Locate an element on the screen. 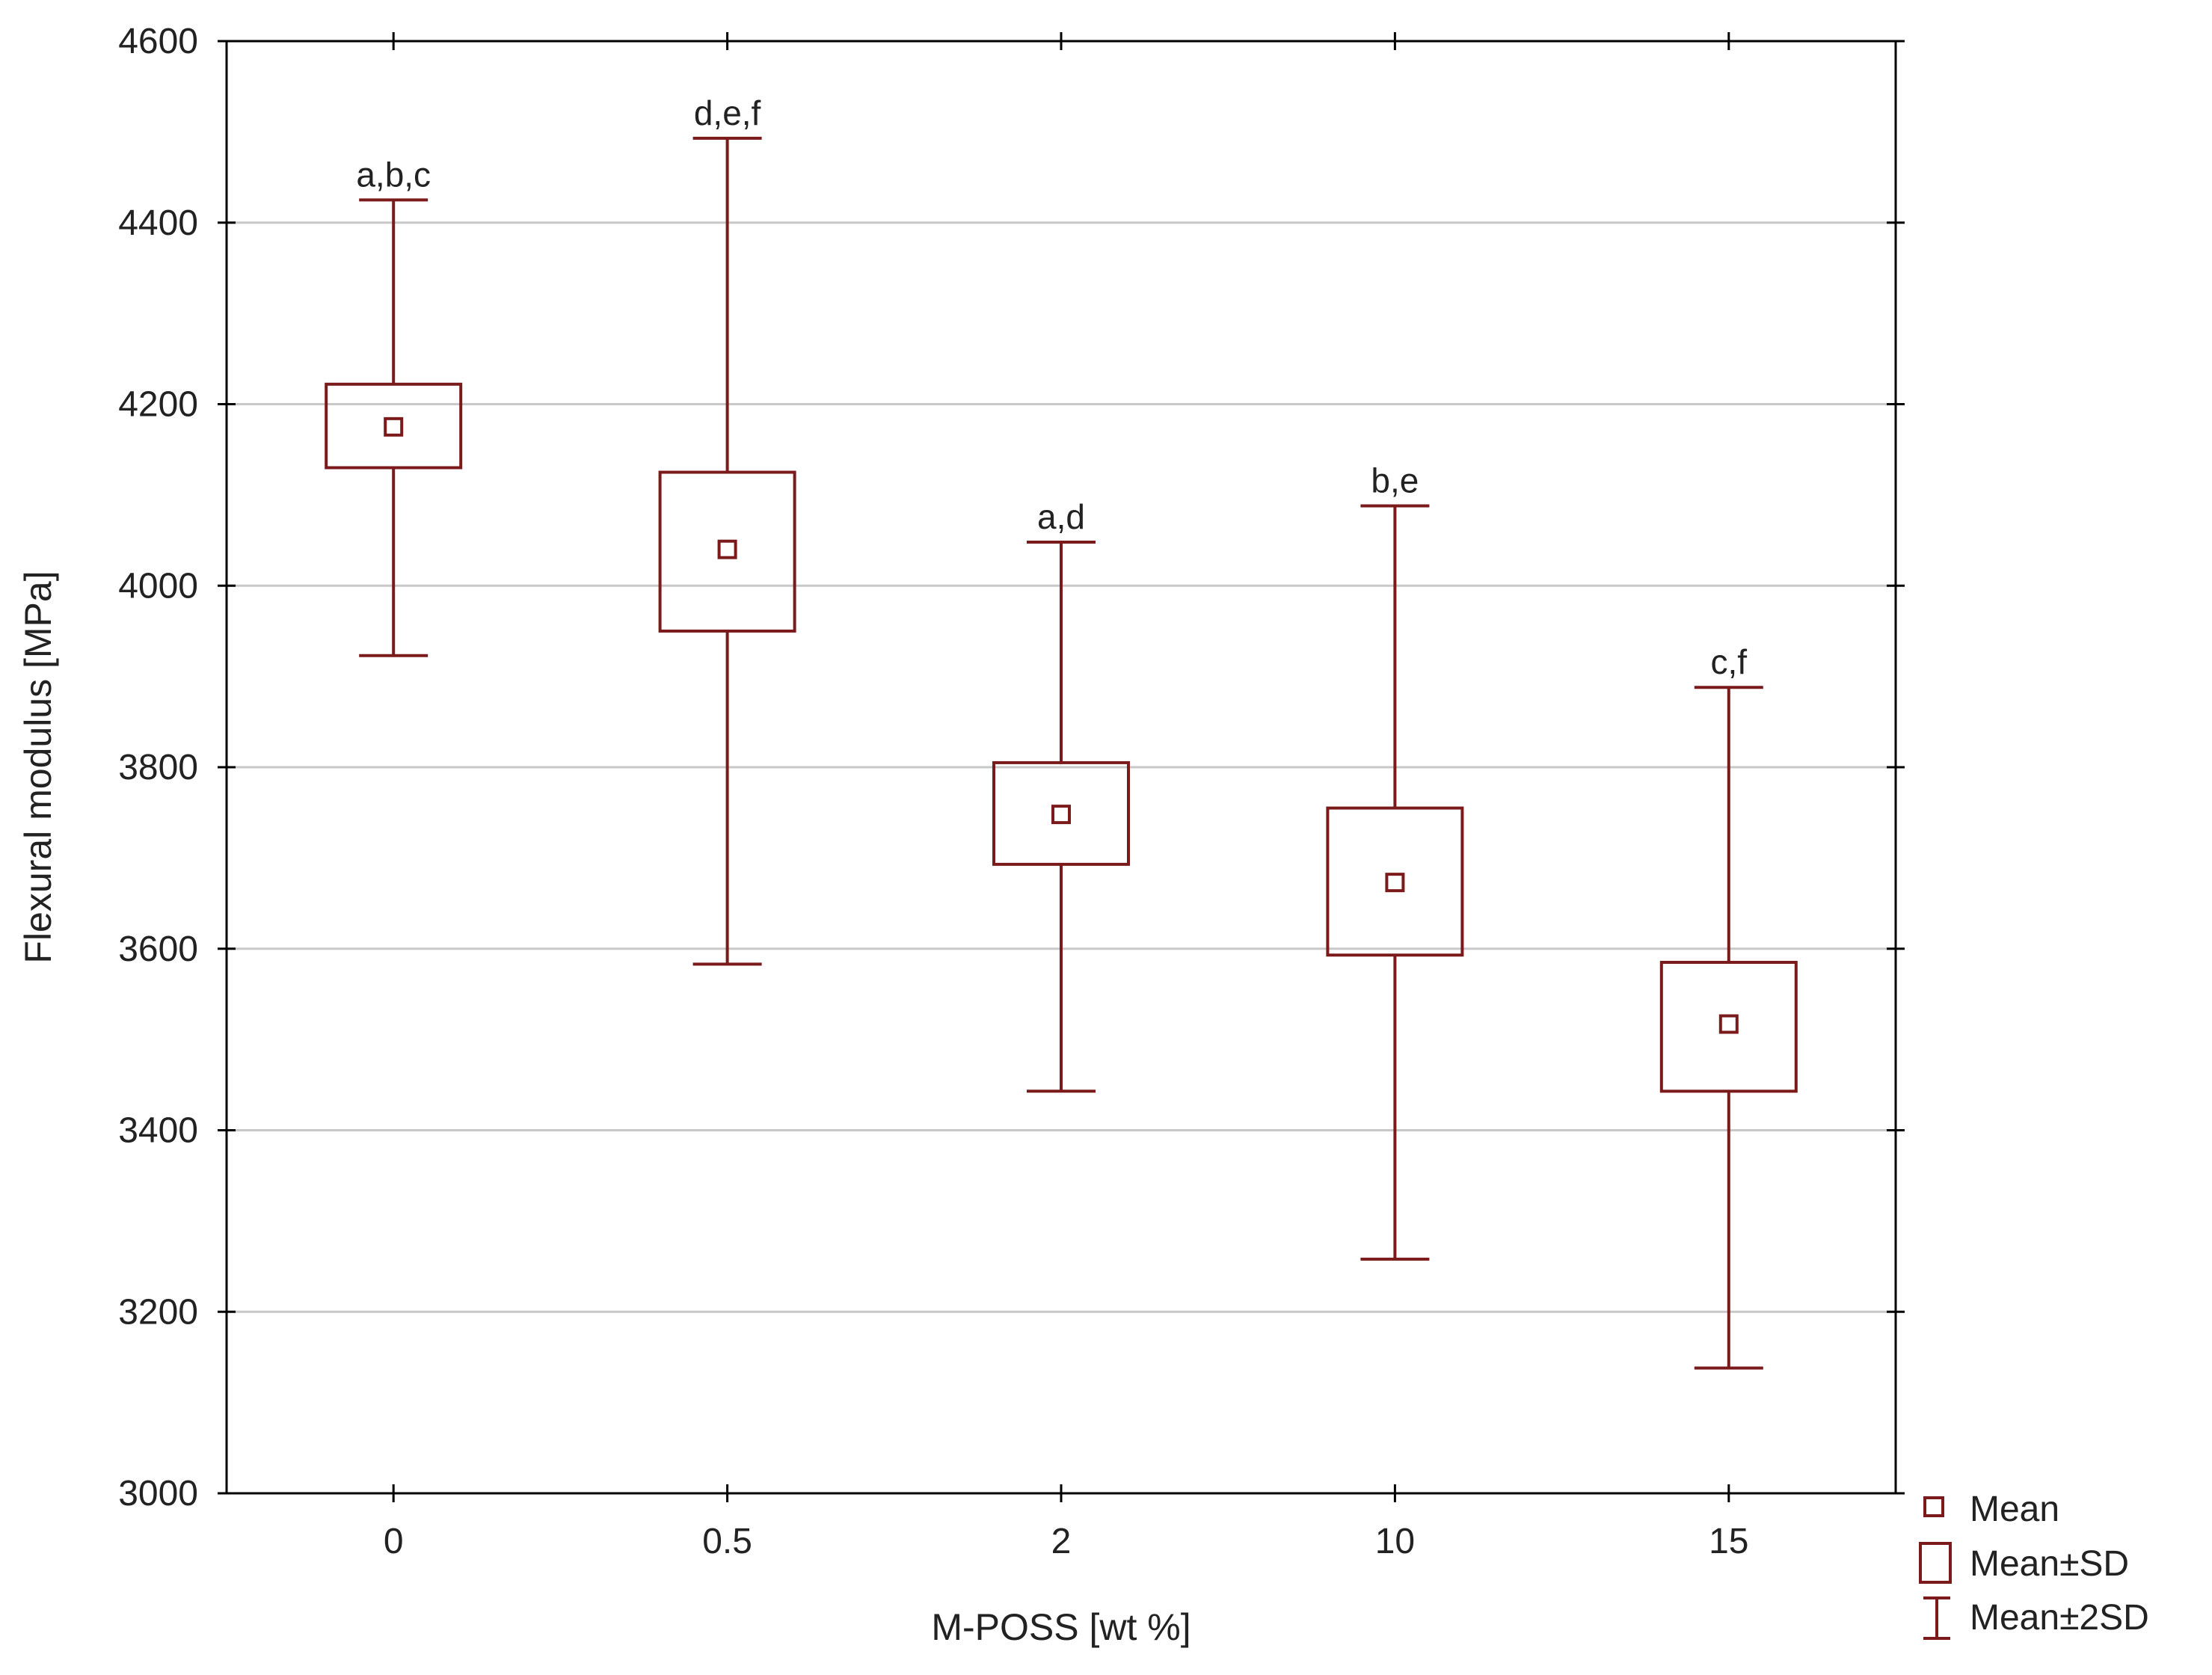  legend-mean-label: Mean is located at coordinates (2014, 1509).